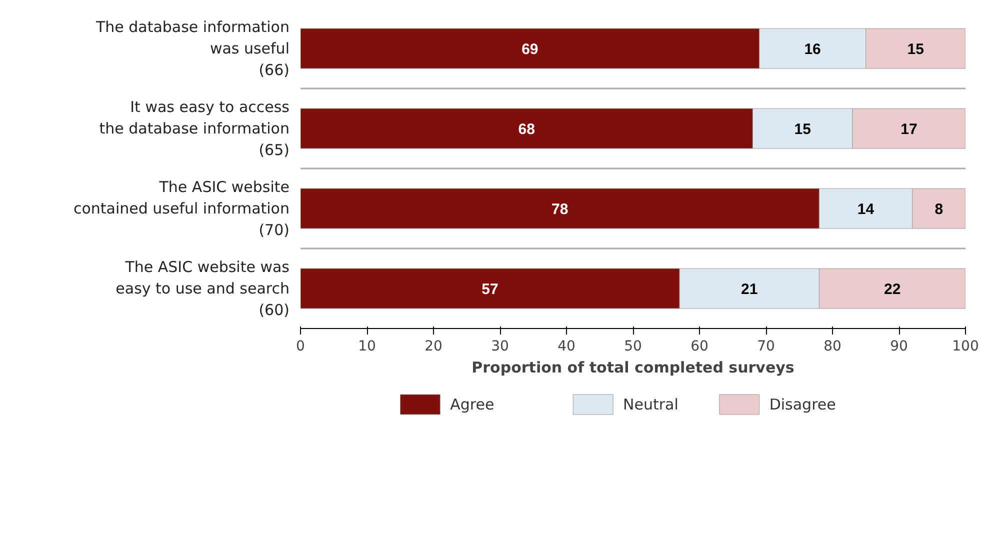 The image size is (984, 539). Describe the element at coordinates (567, 346) in the screenshot. I see `x-tick-label: 40` at that location.